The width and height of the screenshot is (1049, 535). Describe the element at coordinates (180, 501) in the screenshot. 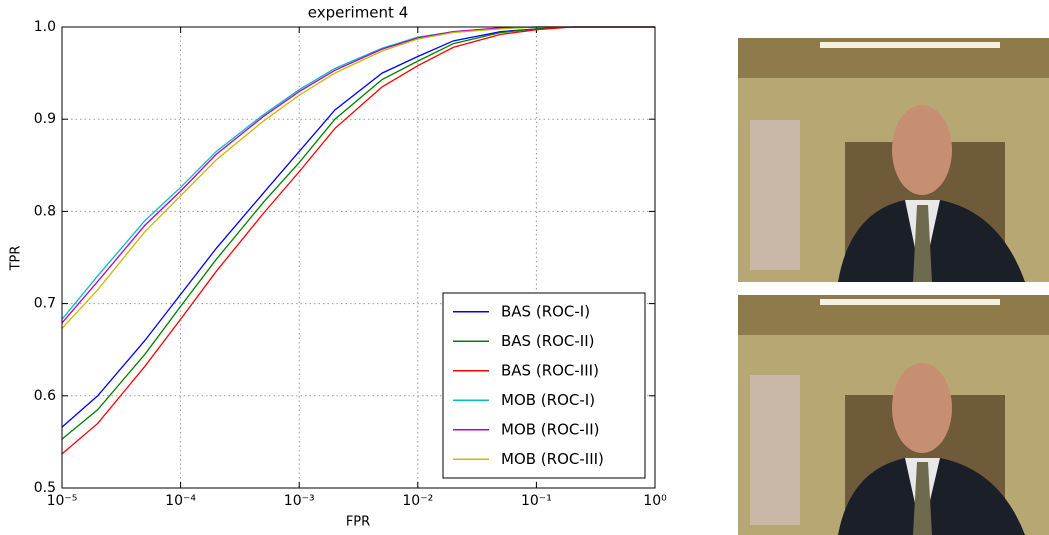

I see `x-tick-label: 10⁻⁴` at that location.